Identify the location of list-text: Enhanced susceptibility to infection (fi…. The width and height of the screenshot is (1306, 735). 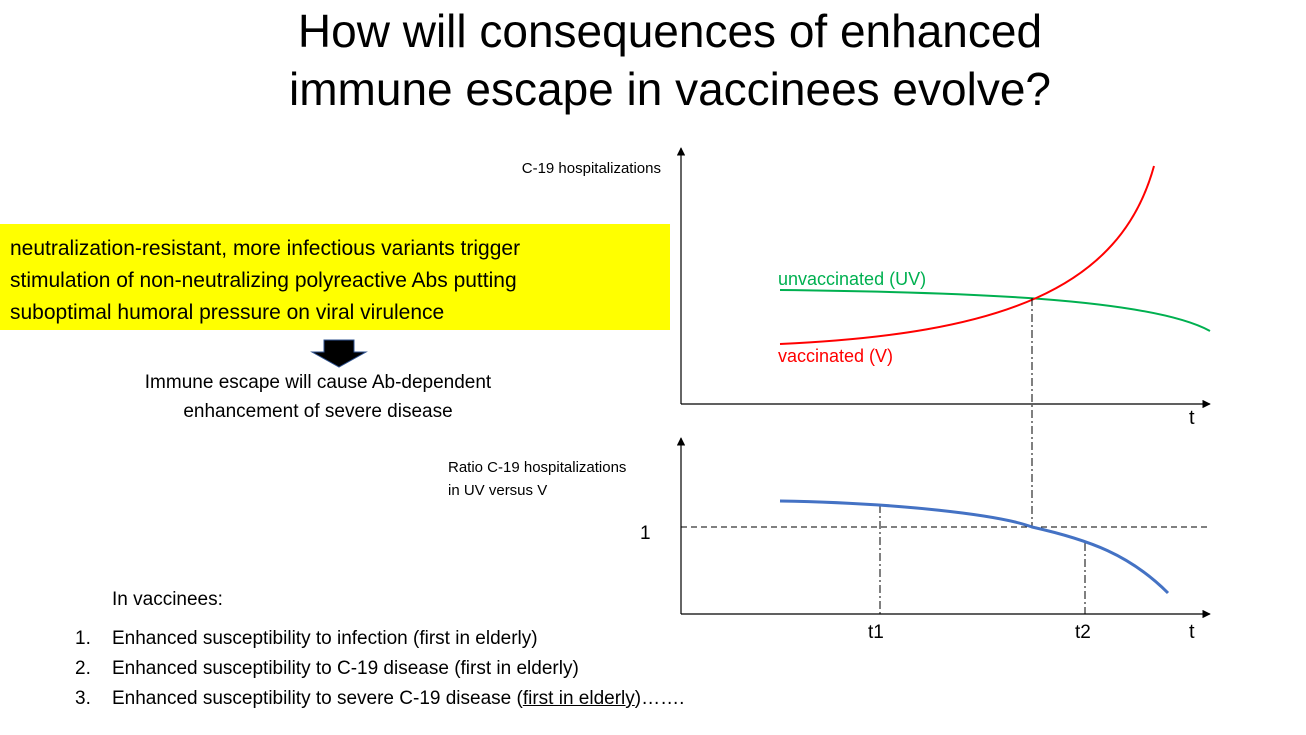
(325, 638).